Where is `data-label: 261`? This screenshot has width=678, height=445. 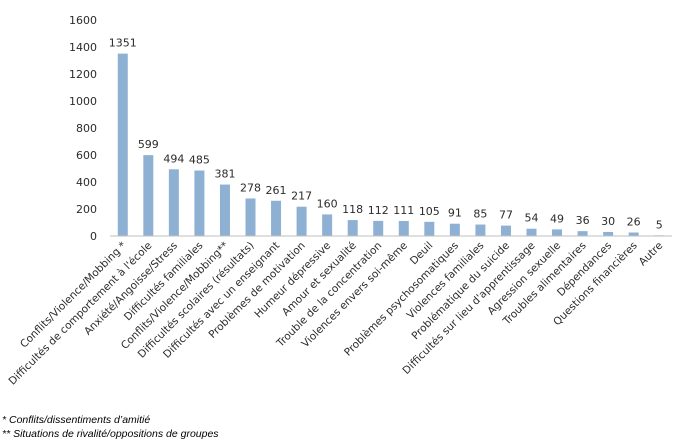 data-label: 261 is located at coordinates (276, 190).